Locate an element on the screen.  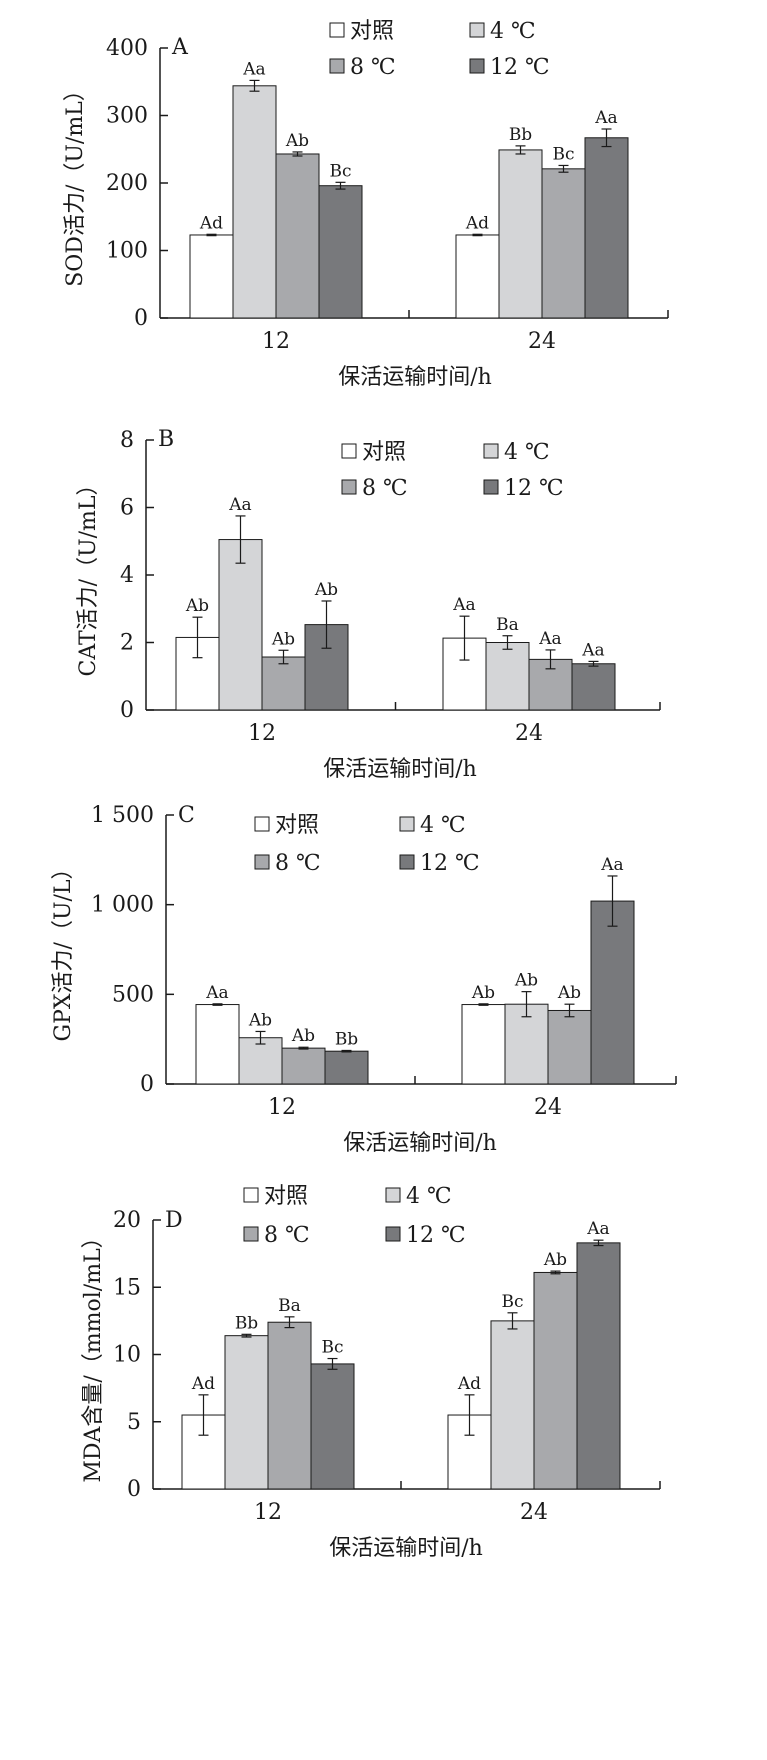
y-tick-label: 10 is located at coordinates (127, 1355).